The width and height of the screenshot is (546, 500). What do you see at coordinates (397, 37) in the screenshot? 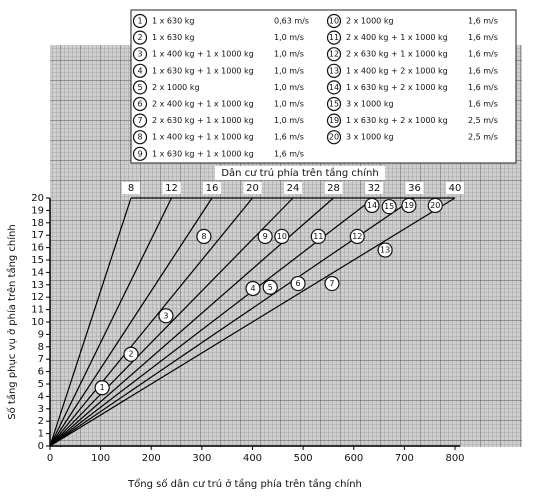
I see `legend-config: 2 x 400 kg + 1 x 1000 kg` at bounding box center [397, 37].